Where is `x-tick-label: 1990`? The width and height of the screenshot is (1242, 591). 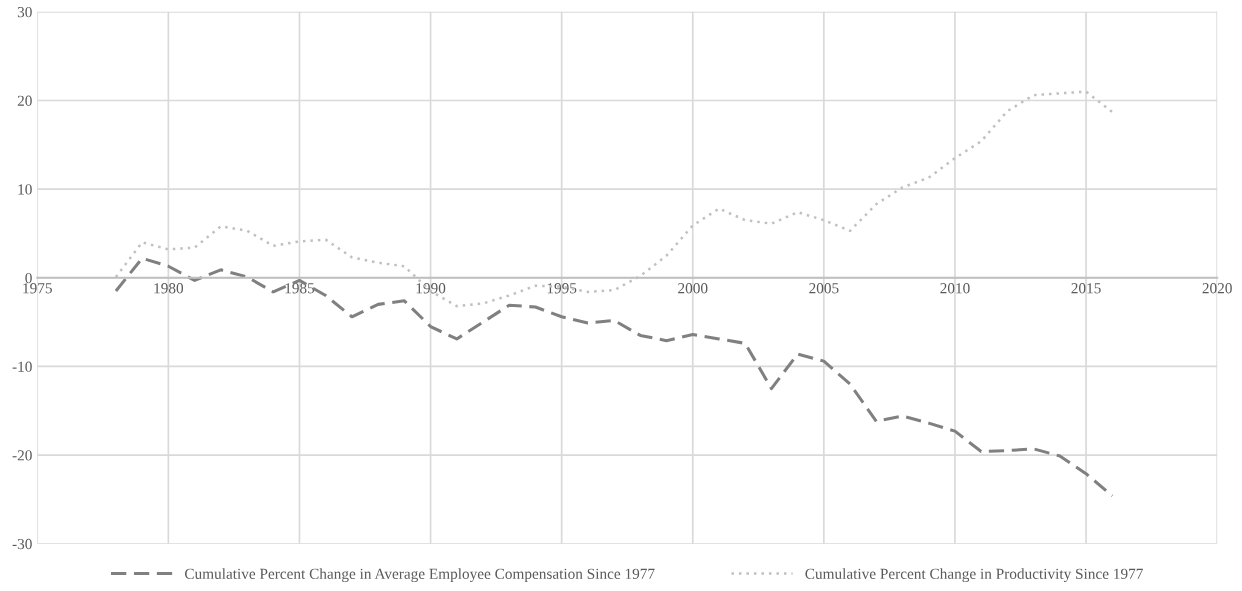 x-tick-label: 1990 is located at coordinates (431, 288).